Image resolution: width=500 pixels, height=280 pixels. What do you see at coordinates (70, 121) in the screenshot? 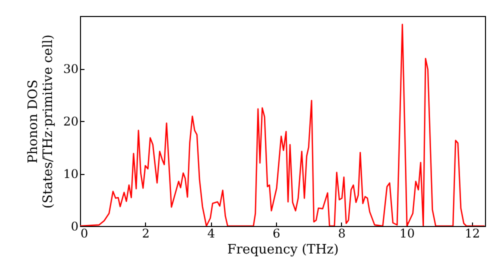
I see `y-tick-label: 20` at bounding box center [70, 121].